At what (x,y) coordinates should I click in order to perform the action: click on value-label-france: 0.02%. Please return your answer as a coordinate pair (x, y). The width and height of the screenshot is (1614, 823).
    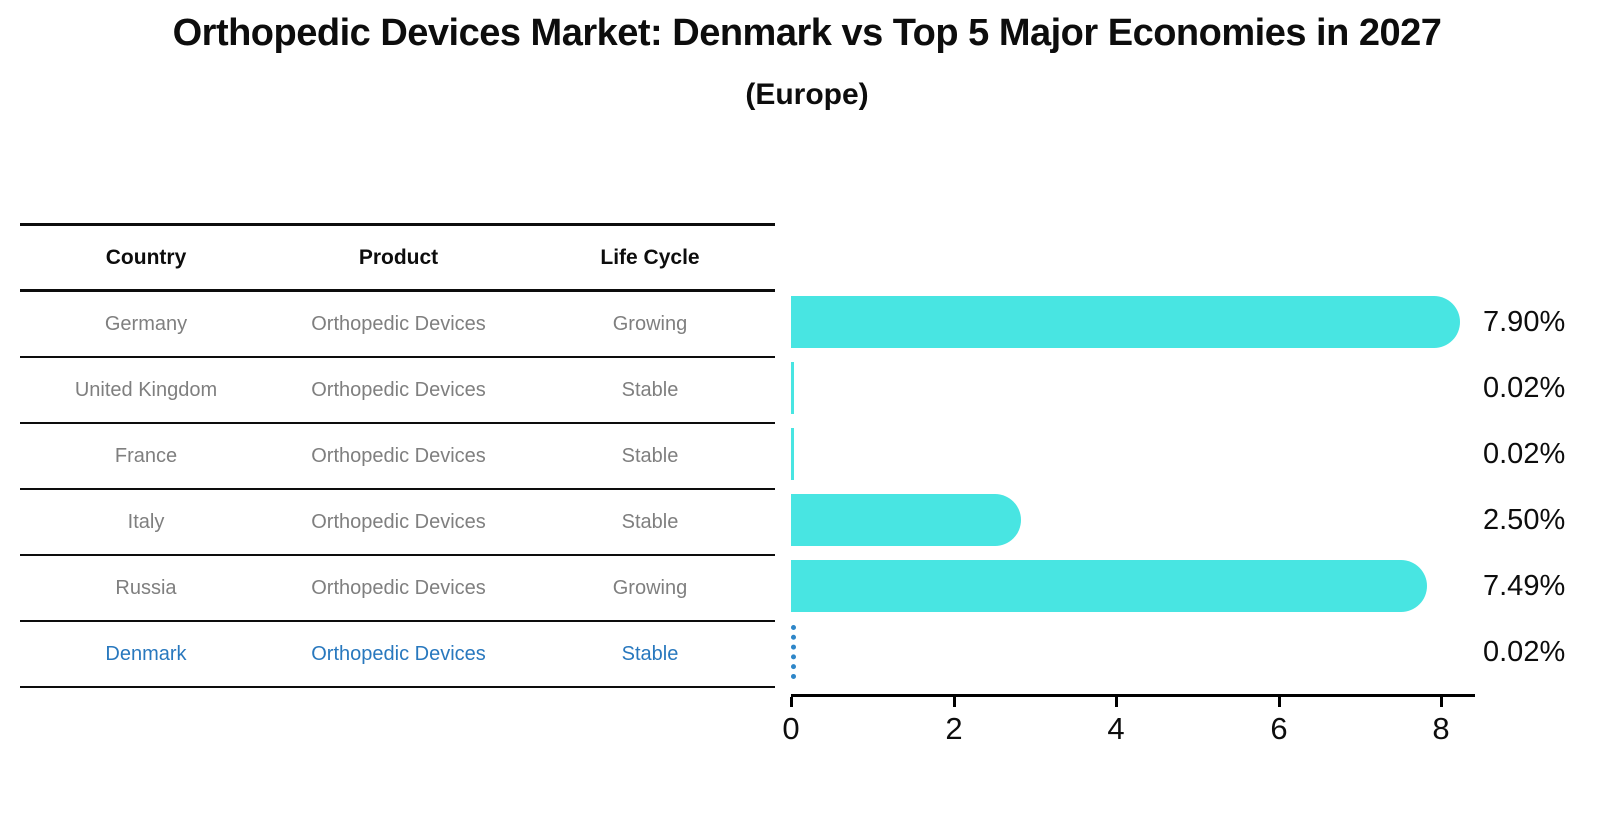
    Looking at the image, I should click on (1524, 454).